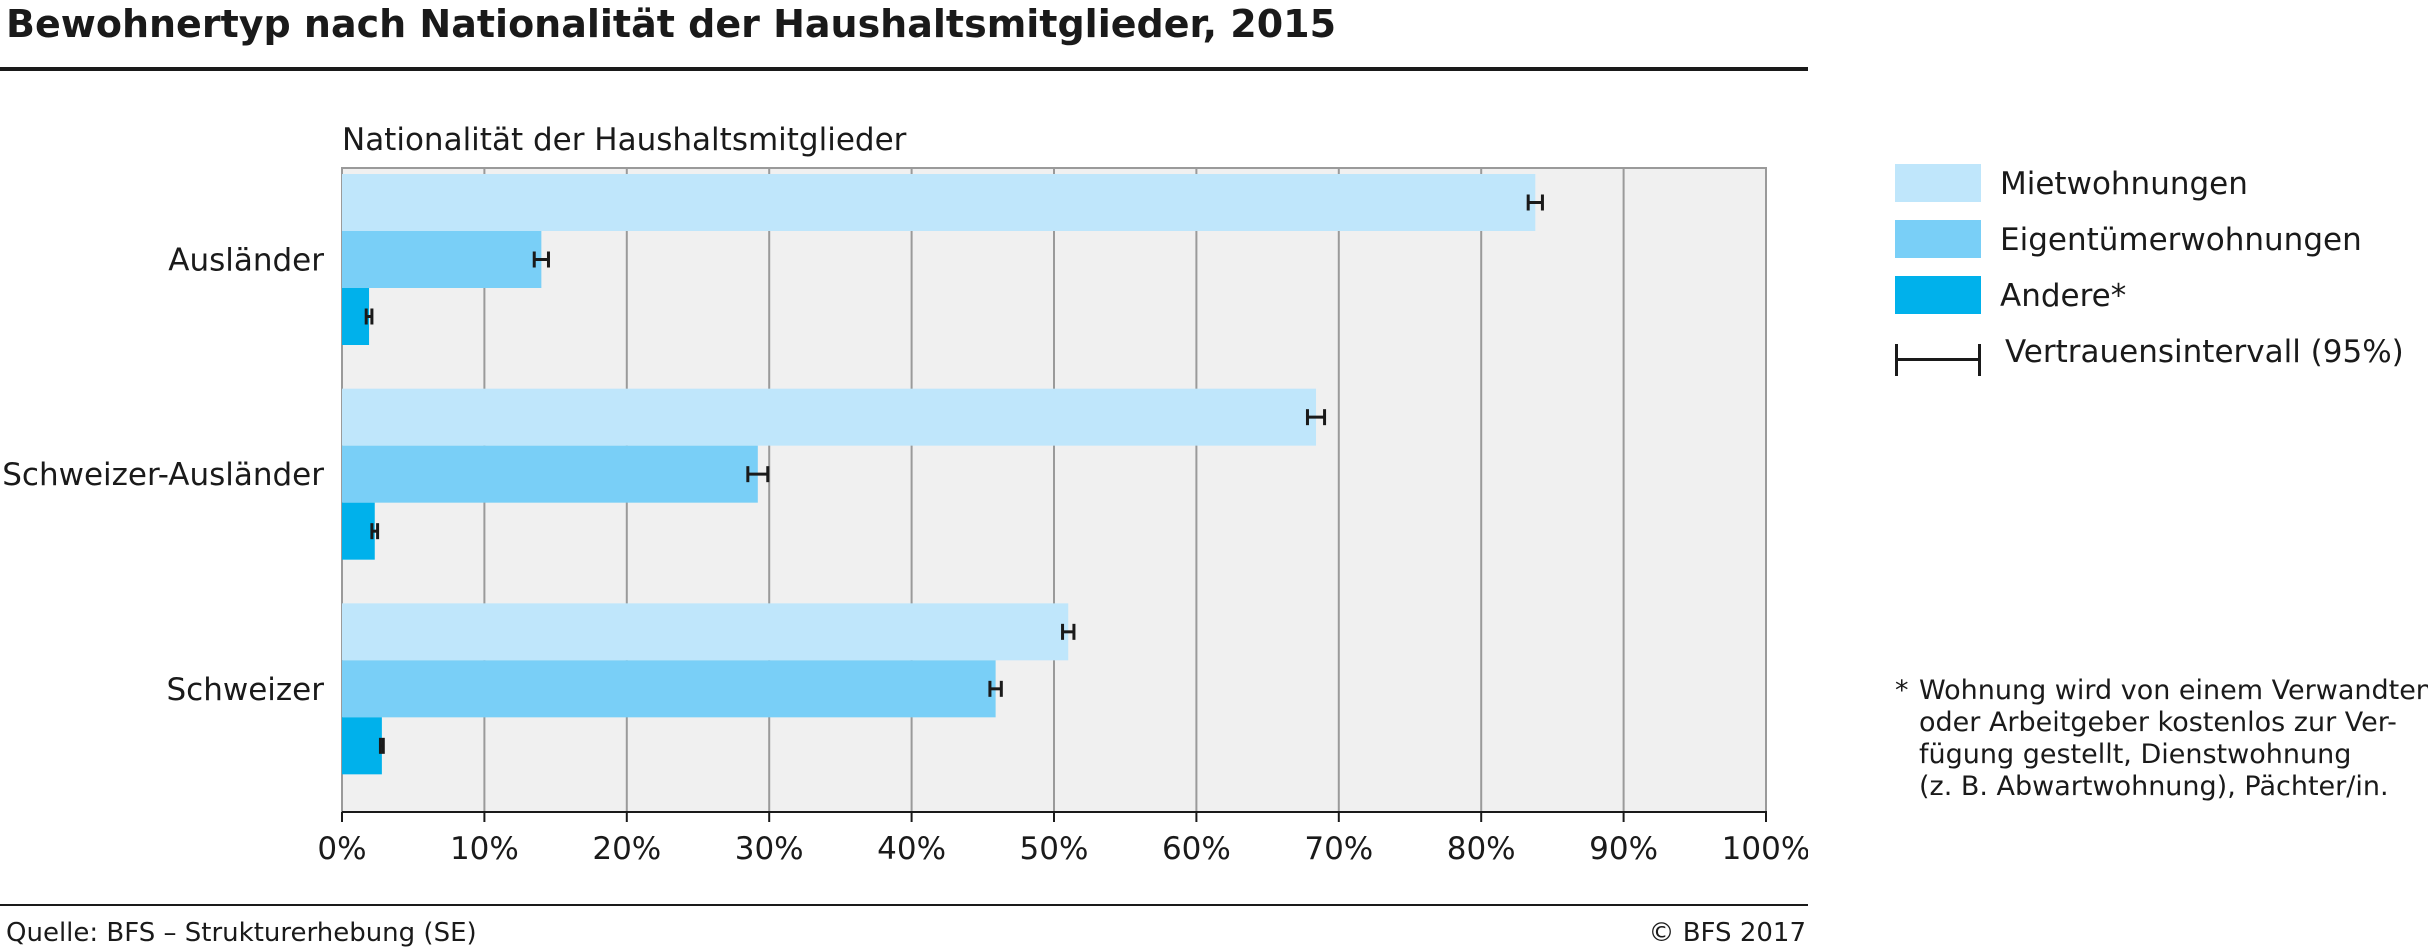  I want to click on footnote-marker: *, so click(1902, 690).